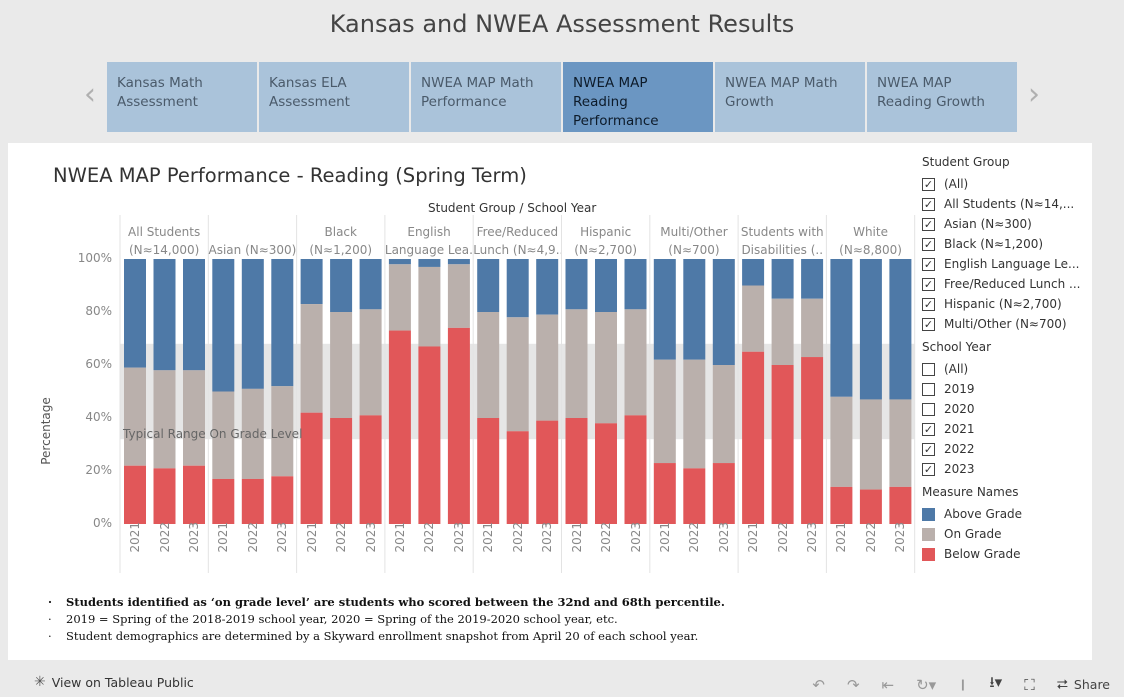  What do you see at coordinates (1002, 449) in the screenshot?
I see `school-year-option: ✓ 2022` at bounding box center [1002, 449].